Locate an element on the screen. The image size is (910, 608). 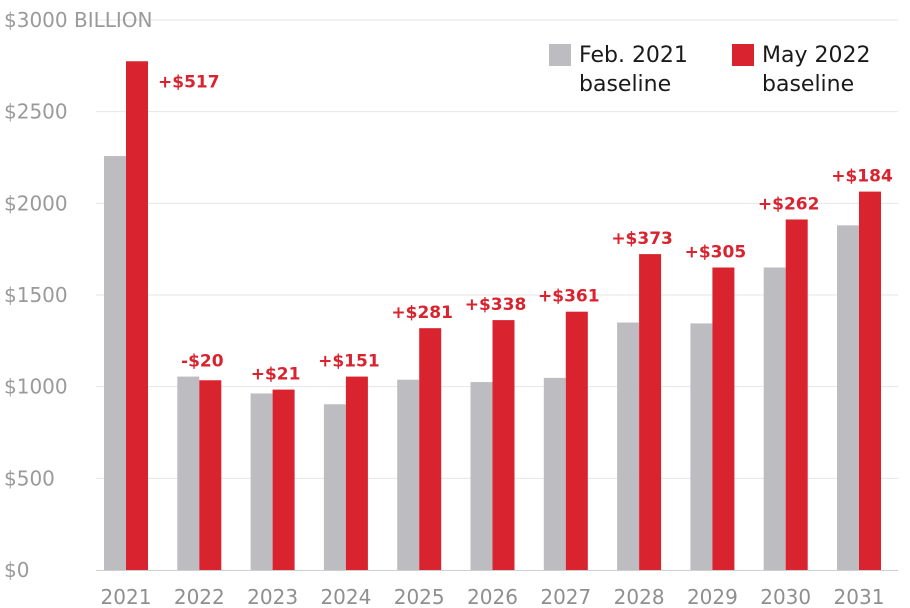
bar-may-2022-2023 is located at coordinates (283, 479).